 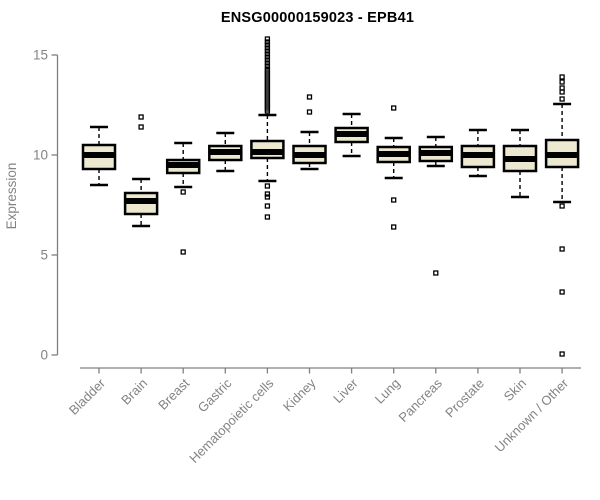 I want to click on x-tick-label-bladder: Bladder, so click(x=87, y=396).